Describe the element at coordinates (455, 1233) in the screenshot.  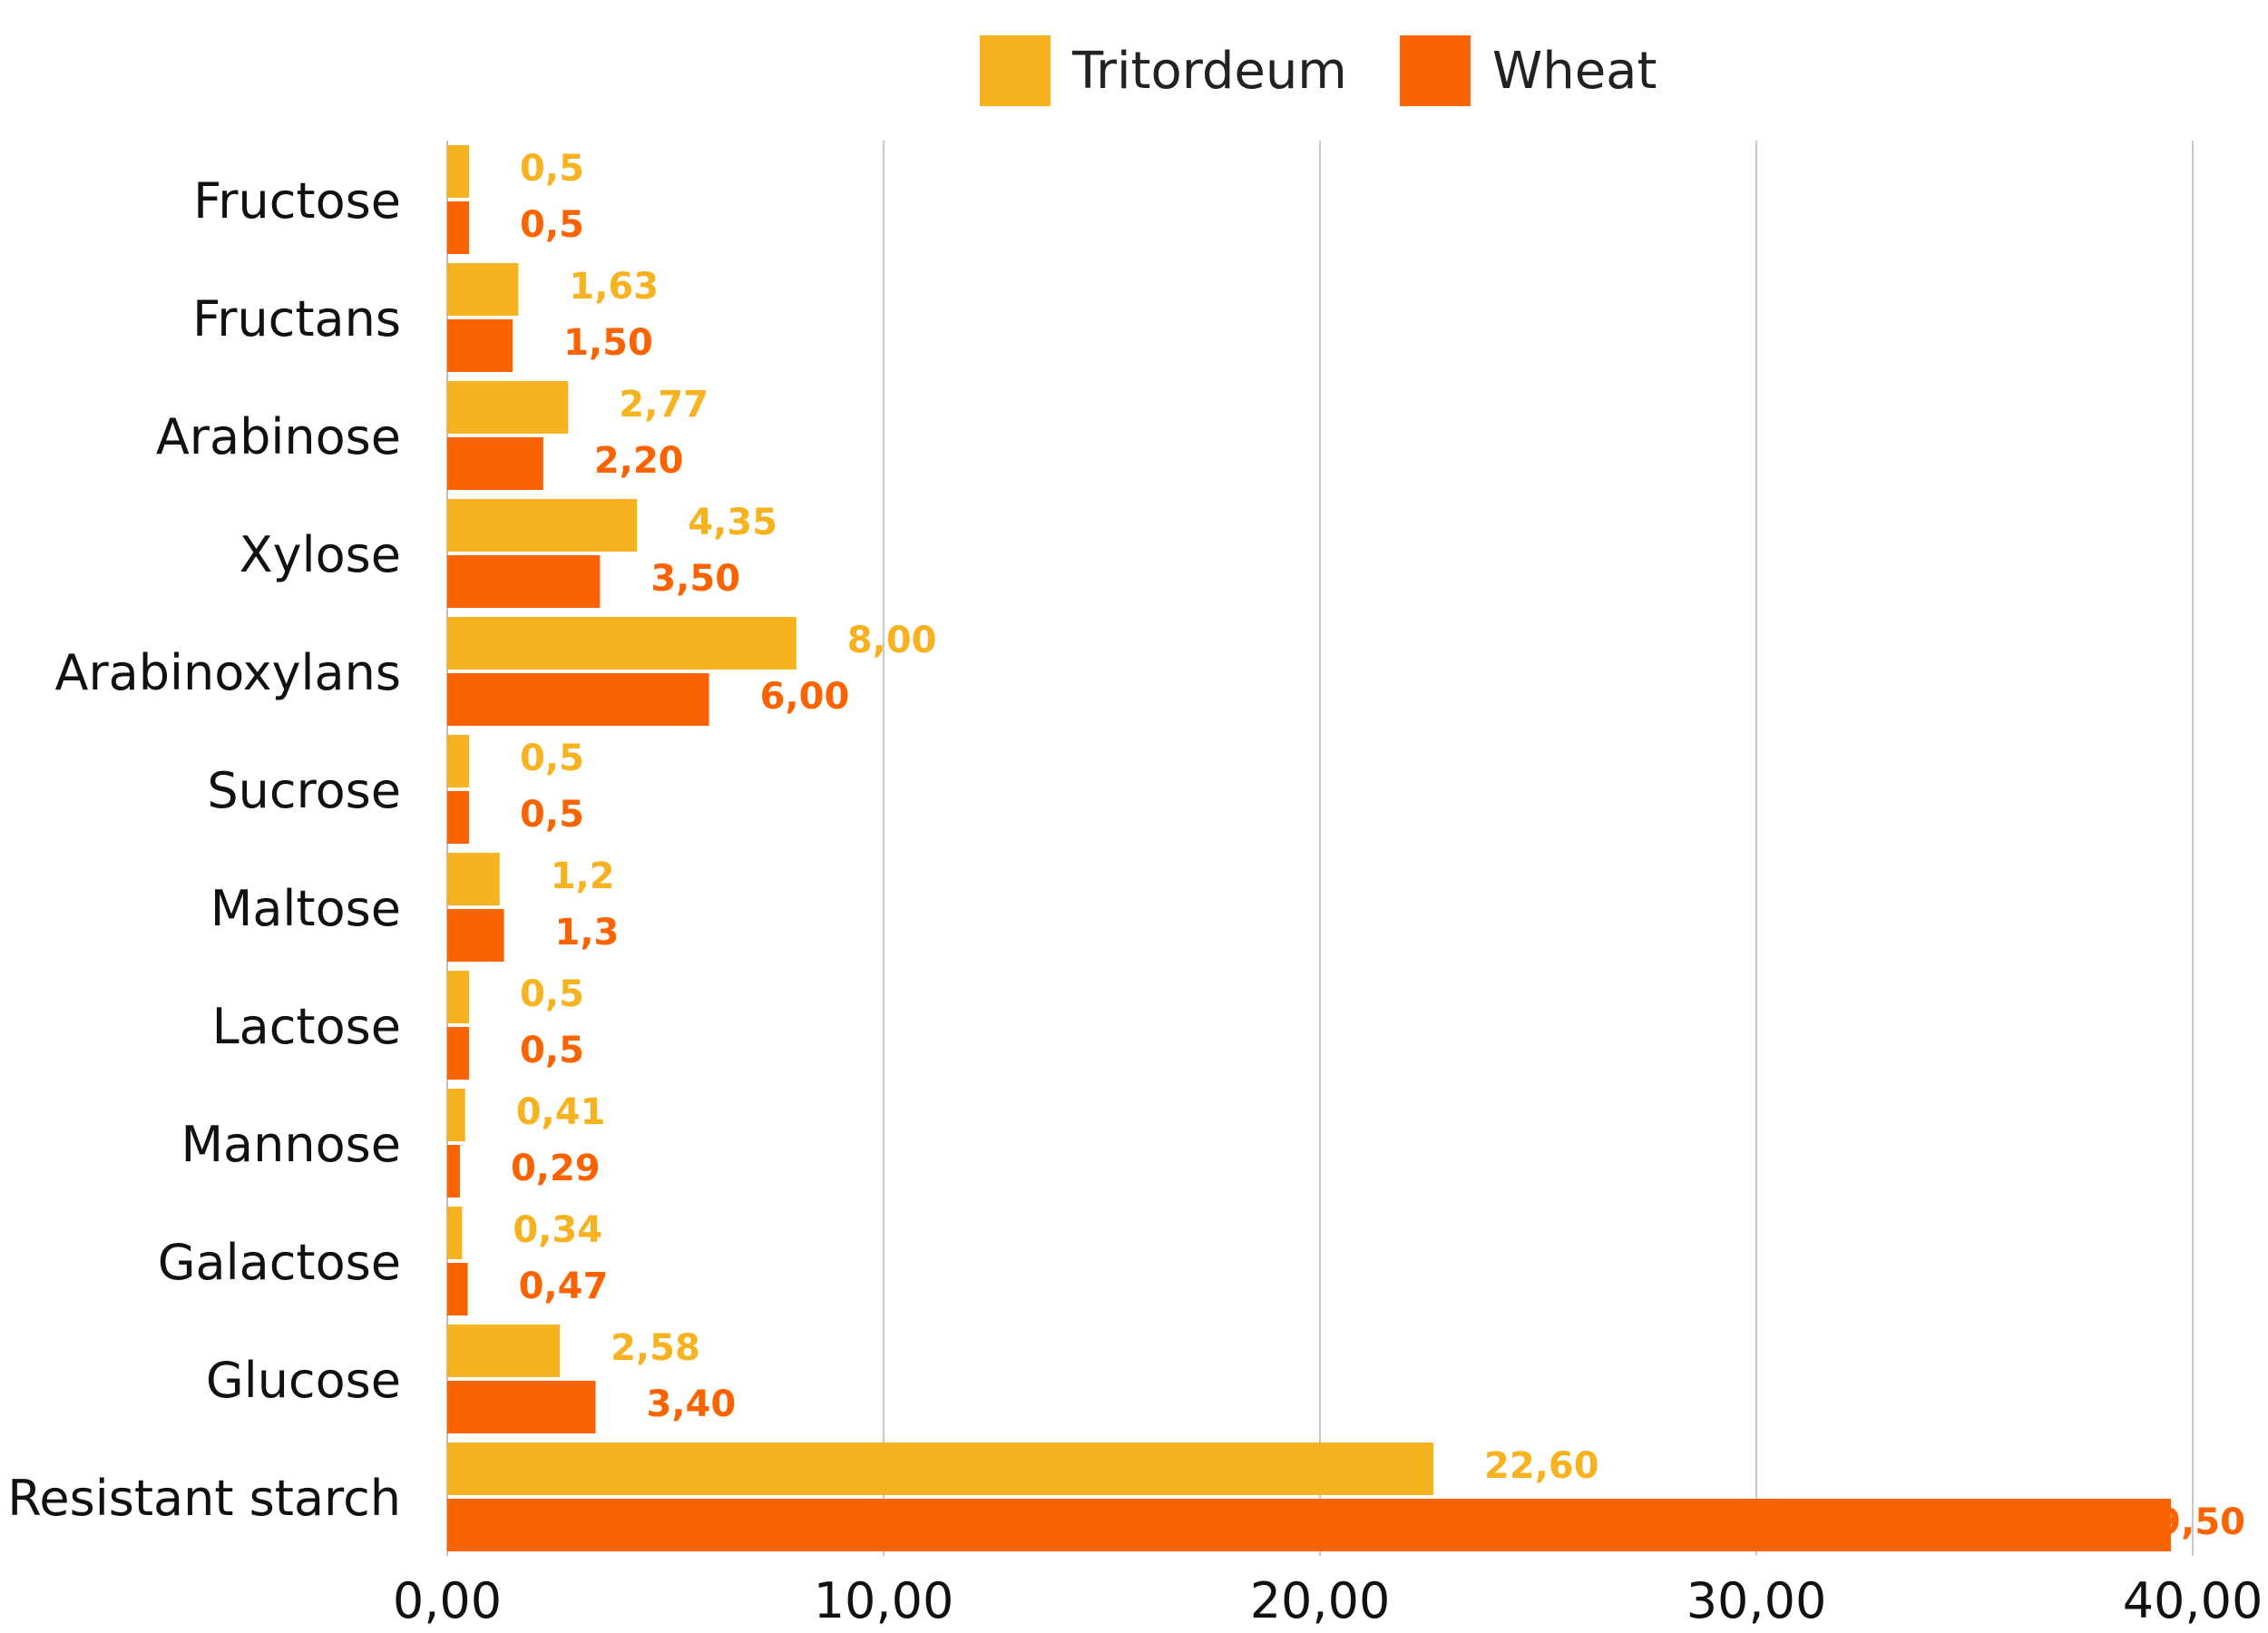
I see `bar-tritordeum-galactose` at that location.